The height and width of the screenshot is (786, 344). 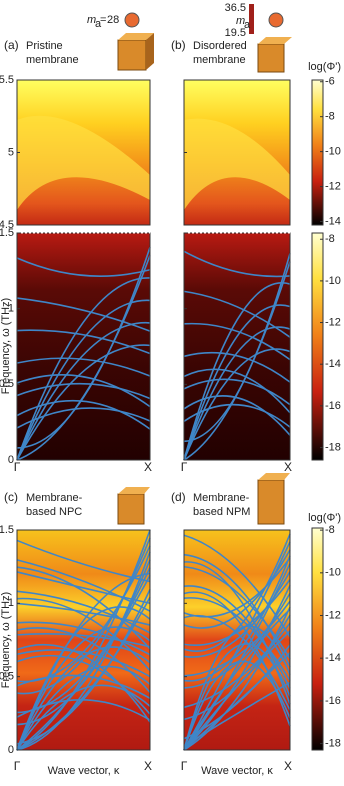 I want to click on panel-title: Pristine, so click(x=44, y=46).